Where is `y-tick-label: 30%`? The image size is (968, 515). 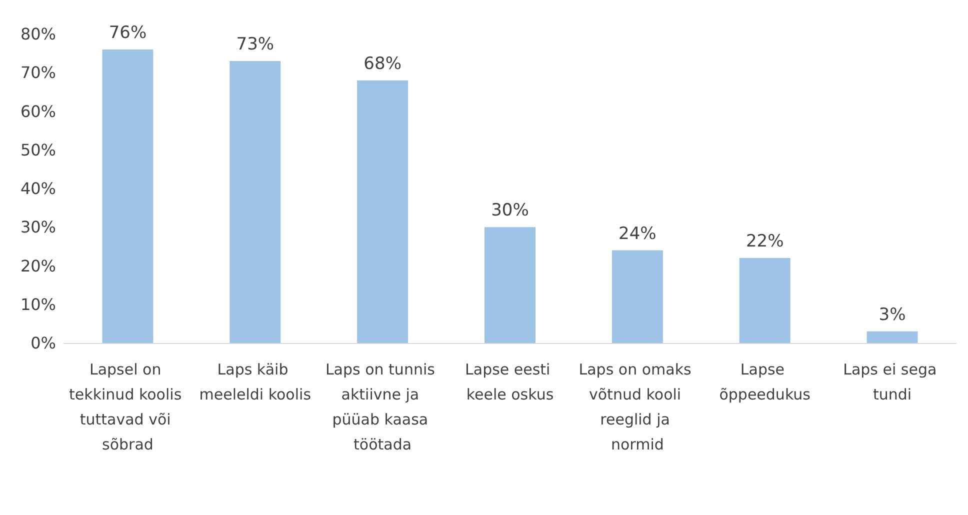 y-tick-label: 30% is located at coordinates (38, 227).